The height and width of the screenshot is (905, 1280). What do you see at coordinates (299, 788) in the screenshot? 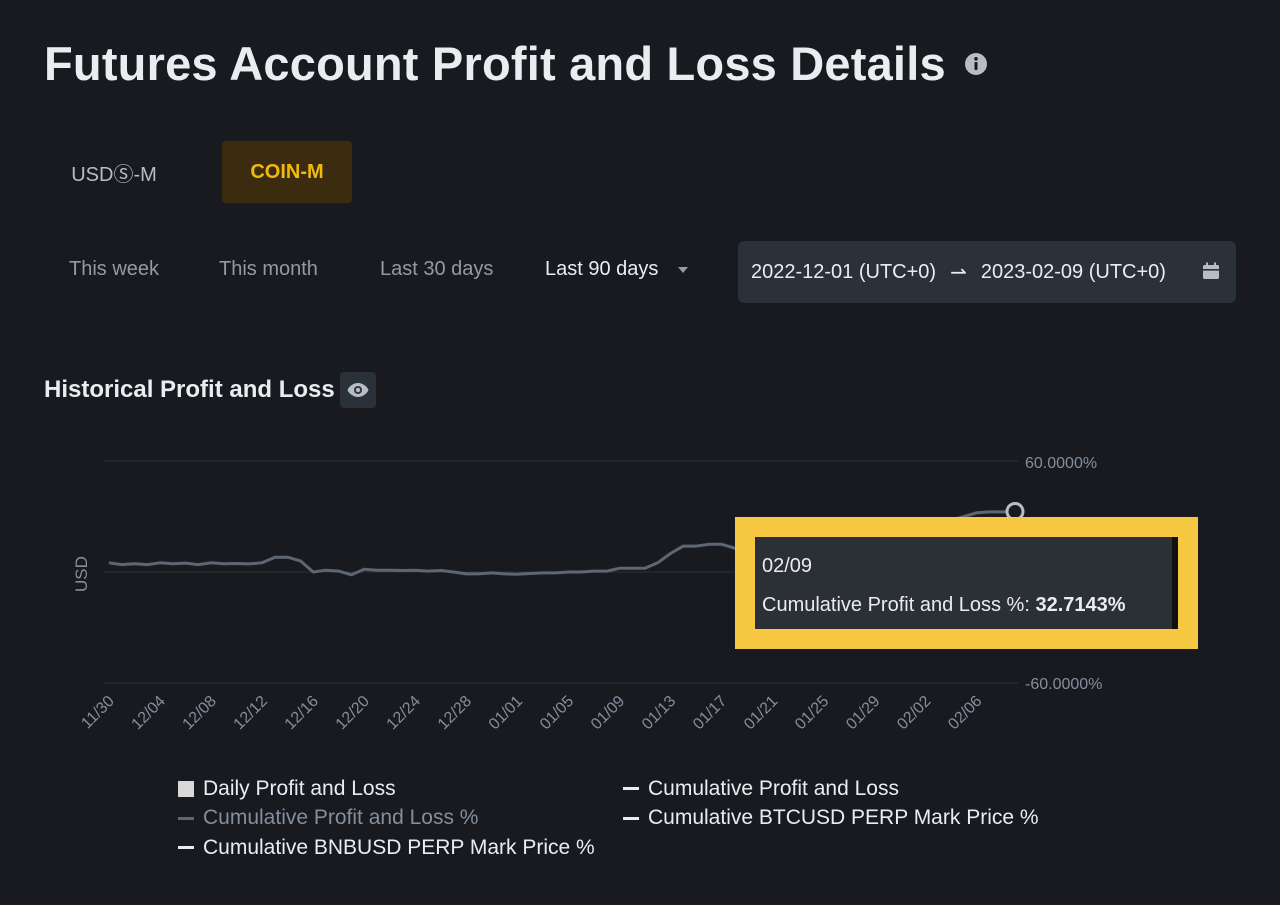
I see `legend-label: Daily Profit and Loss` at bounding box center [299, 788].